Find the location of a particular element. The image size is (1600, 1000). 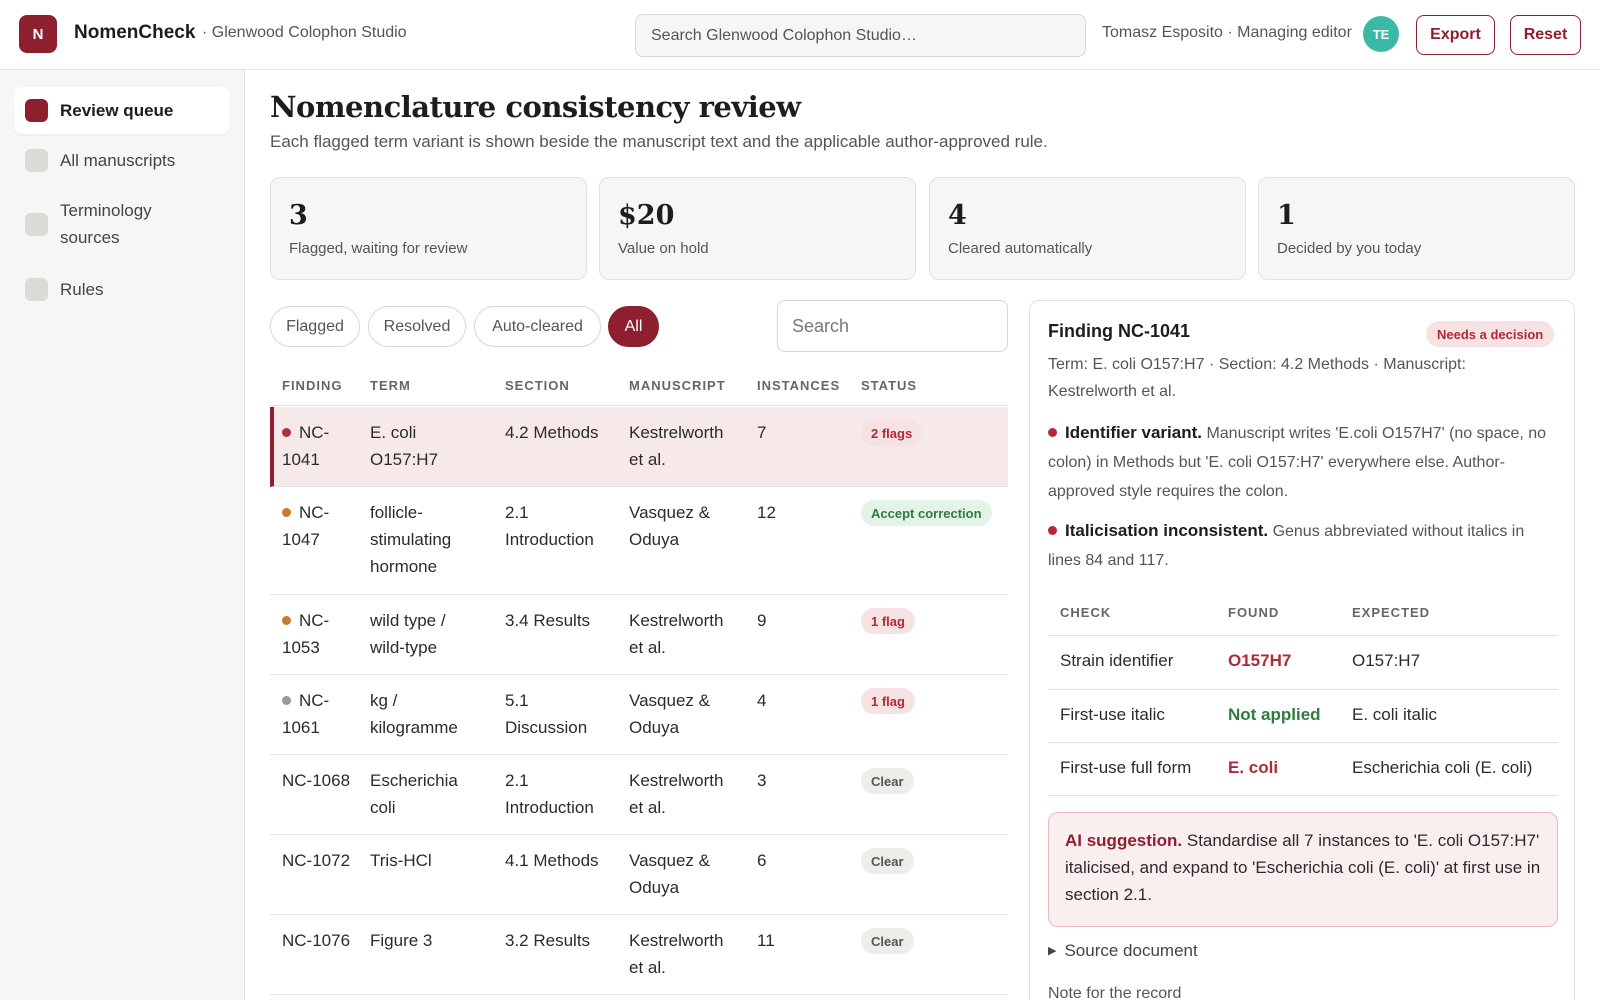

reset-button: Reset is located at coordinates (1545, 35).